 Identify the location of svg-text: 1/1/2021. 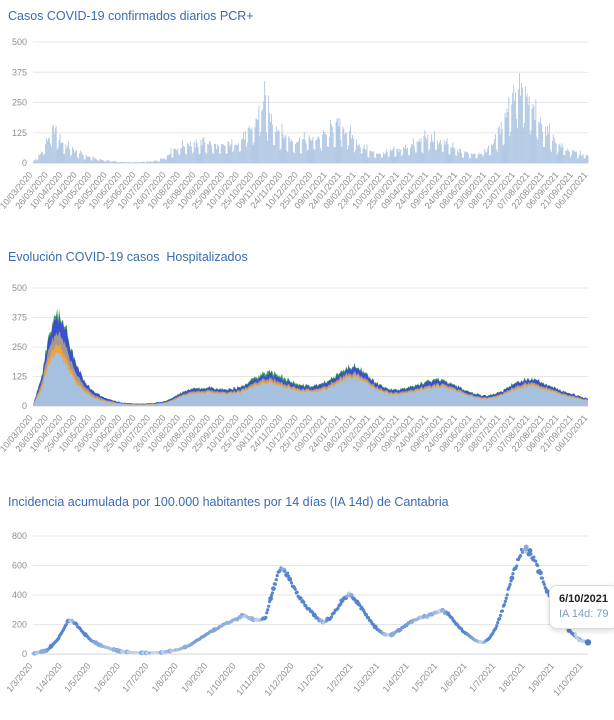
(310, 677).